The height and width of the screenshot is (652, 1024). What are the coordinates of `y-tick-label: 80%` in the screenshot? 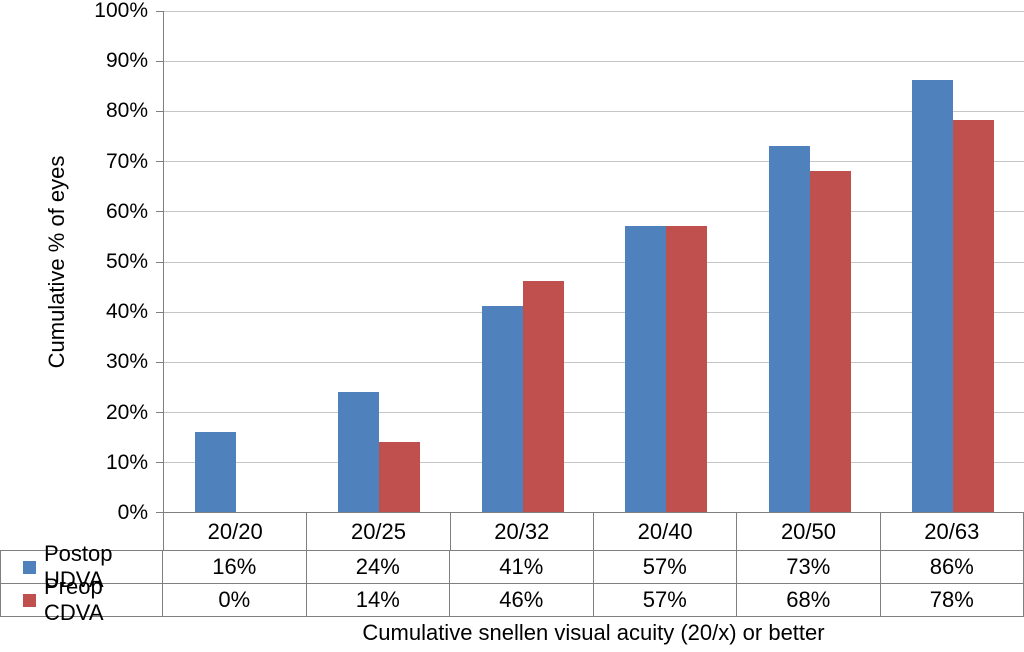 It's located at (126, 111).